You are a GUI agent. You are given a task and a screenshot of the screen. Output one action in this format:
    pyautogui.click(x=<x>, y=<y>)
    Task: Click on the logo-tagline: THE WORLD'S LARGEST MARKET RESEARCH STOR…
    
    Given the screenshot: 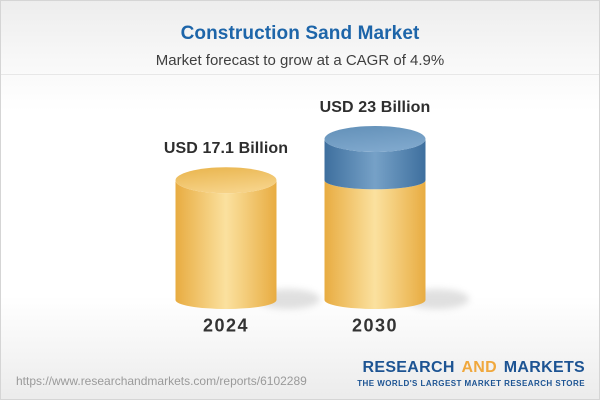 What is the action you would take?
    pyautogui.click(x=471, y=383)
    